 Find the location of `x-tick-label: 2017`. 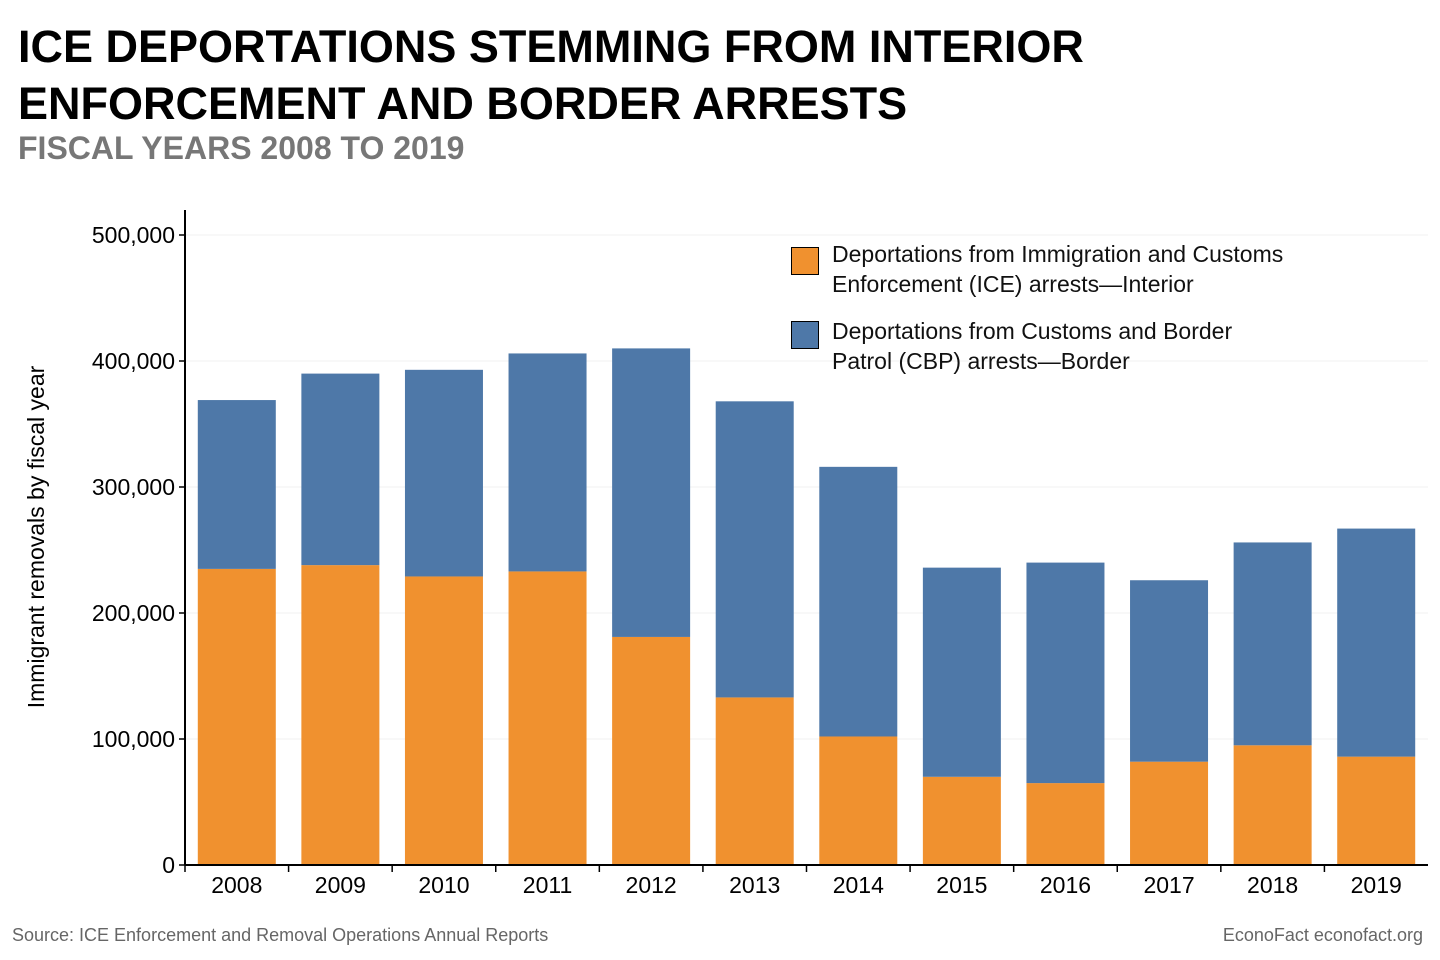

x-tick-label: 2017 is located at coordinates (1168, 885).